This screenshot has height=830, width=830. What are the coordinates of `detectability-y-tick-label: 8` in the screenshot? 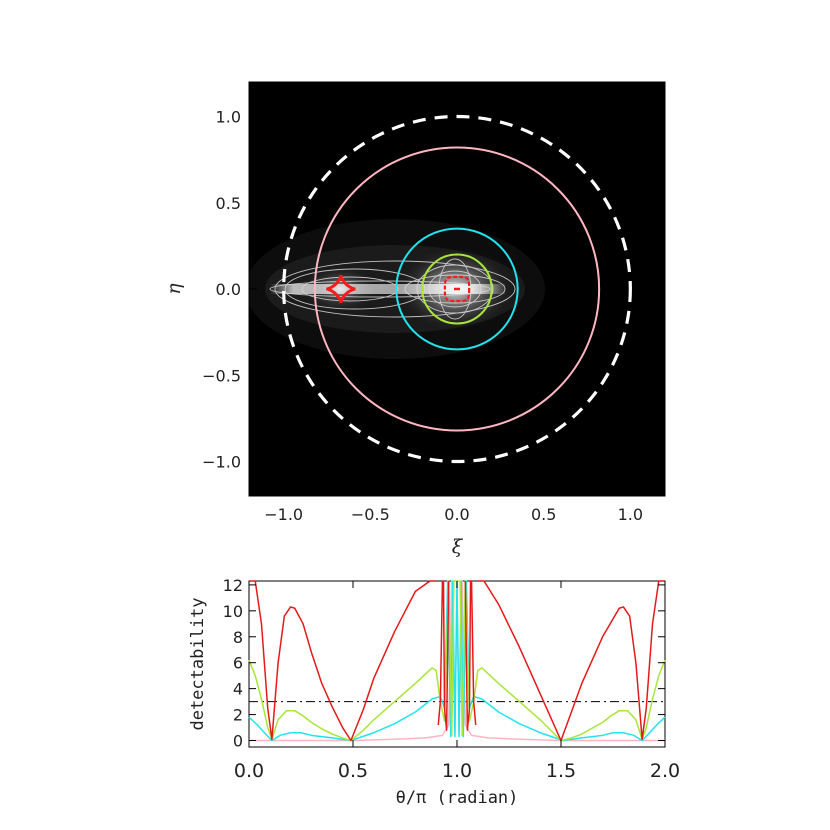 It's located at (238, 637).